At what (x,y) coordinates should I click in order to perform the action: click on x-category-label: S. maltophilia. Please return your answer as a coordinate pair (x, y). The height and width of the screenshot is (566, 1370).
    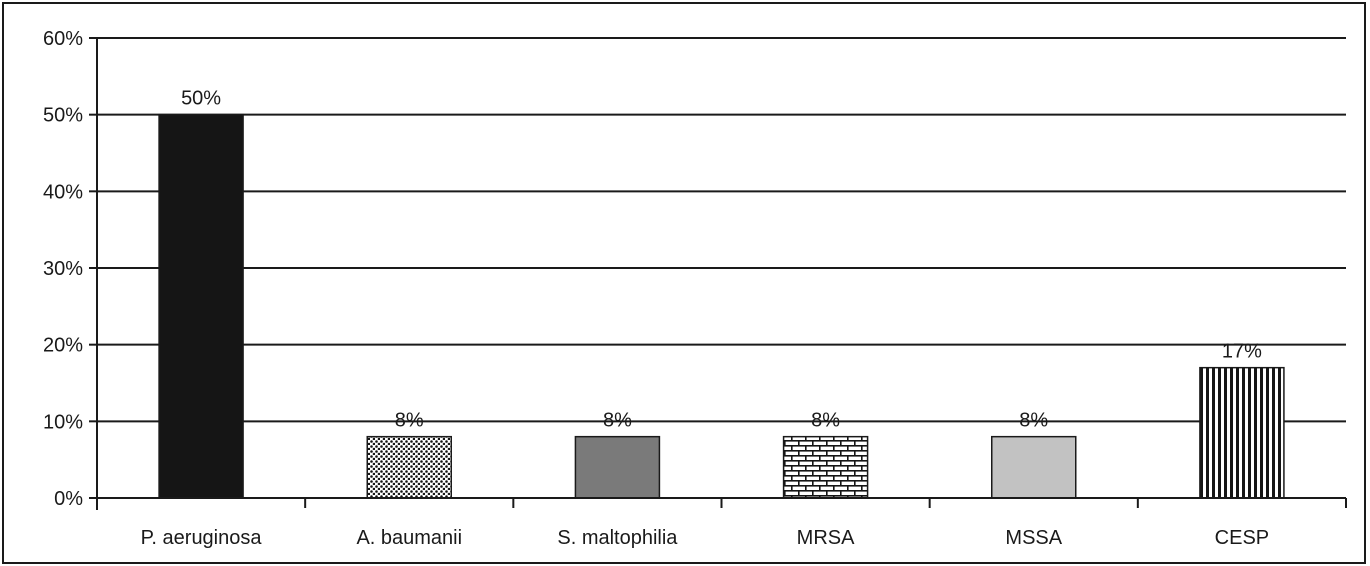
    Looking at the image, I should click on (617, 538).